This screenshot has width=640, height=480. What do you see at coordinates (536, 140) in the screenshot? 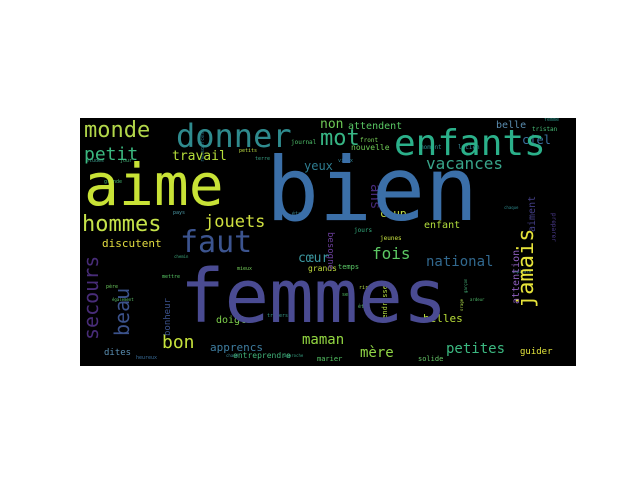
I see `cloud-word: ciel` at bounding box center [536, 140].